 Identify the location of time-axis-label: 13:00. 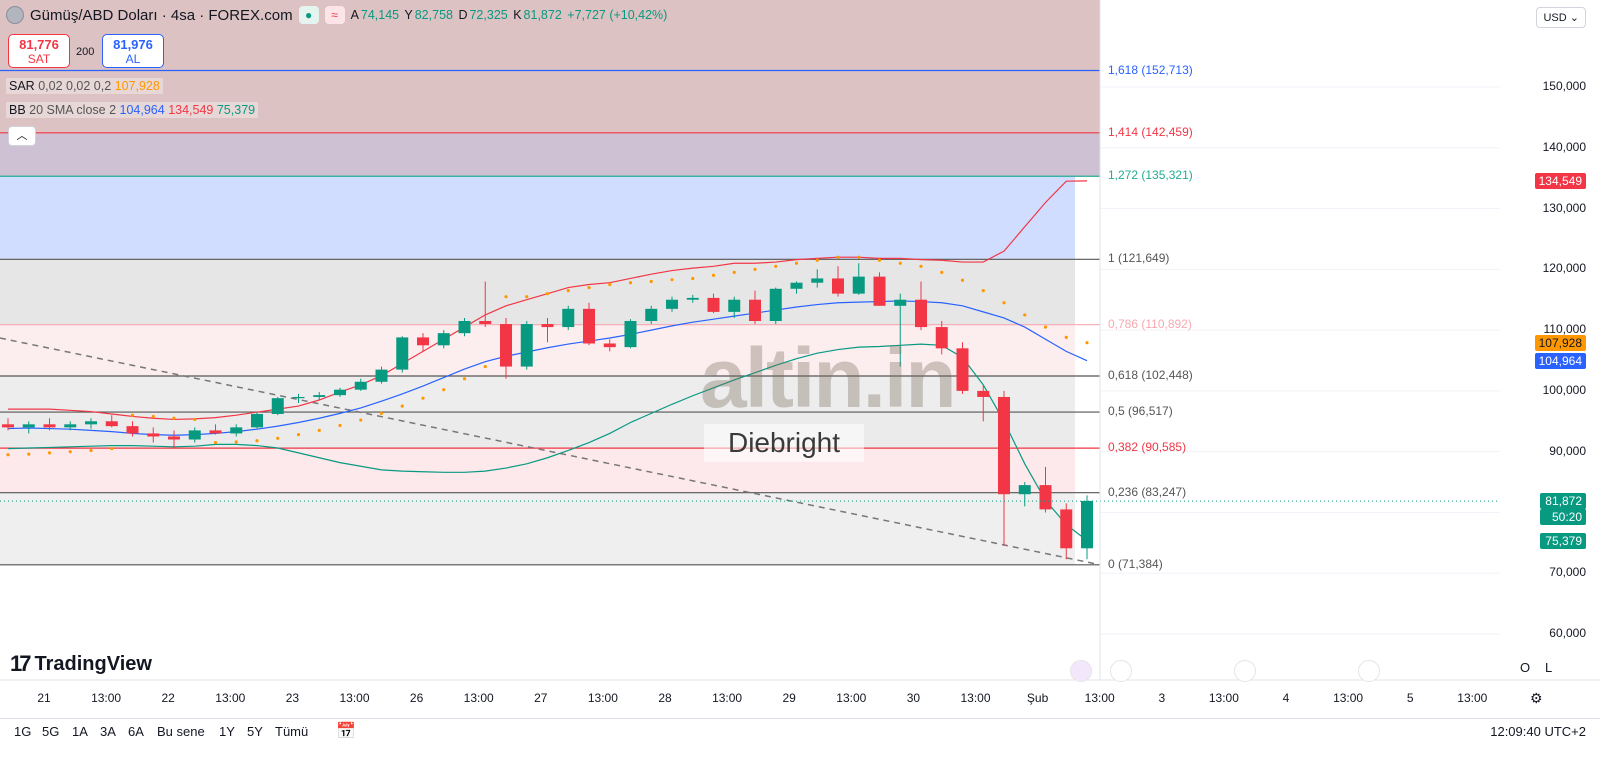
(1223, 698).